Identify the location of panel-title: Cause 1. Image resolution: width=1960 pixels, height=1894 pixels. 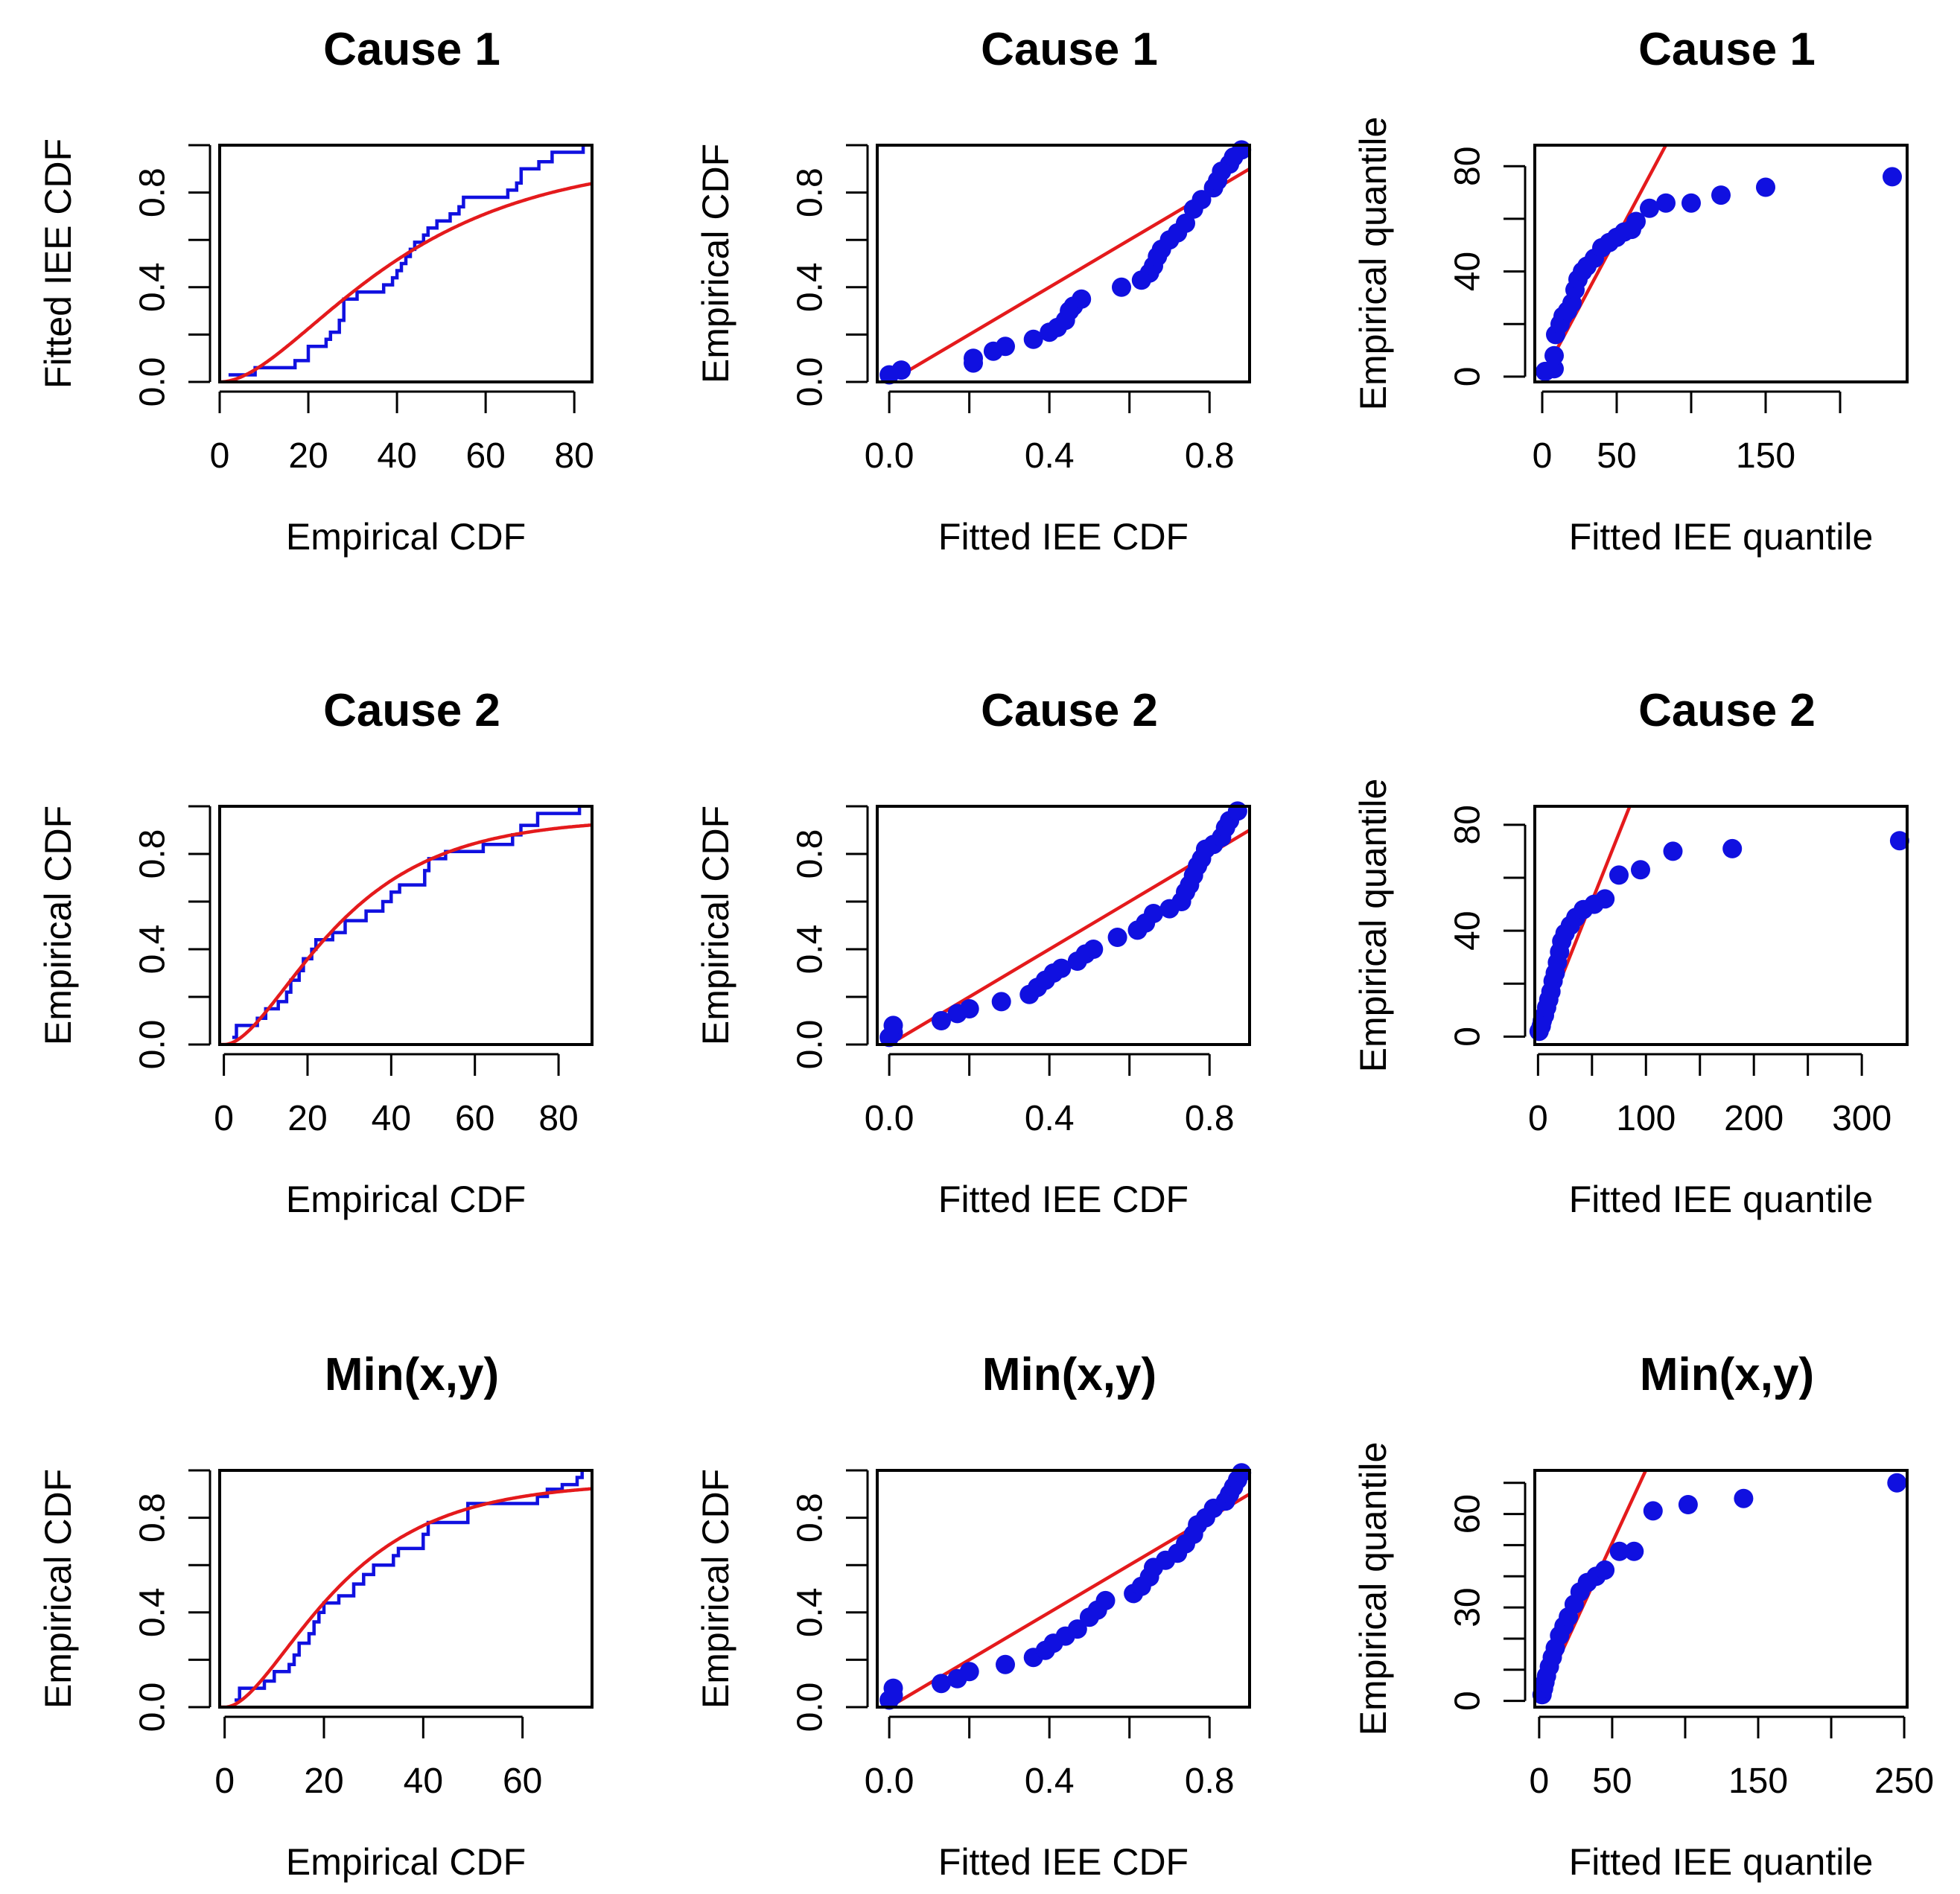
(1069, 50).